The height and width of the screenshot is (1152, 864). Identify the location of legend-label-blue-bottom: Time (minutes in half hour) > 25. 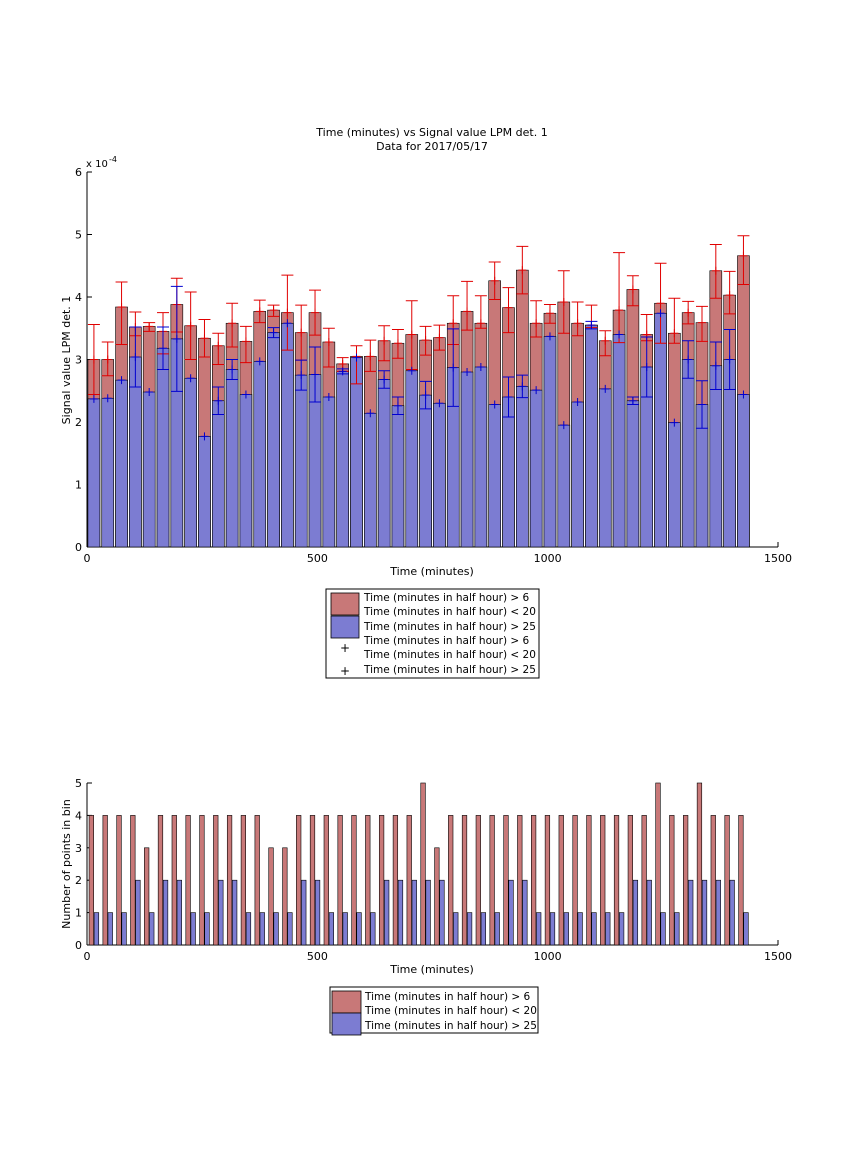
(450, 1026).